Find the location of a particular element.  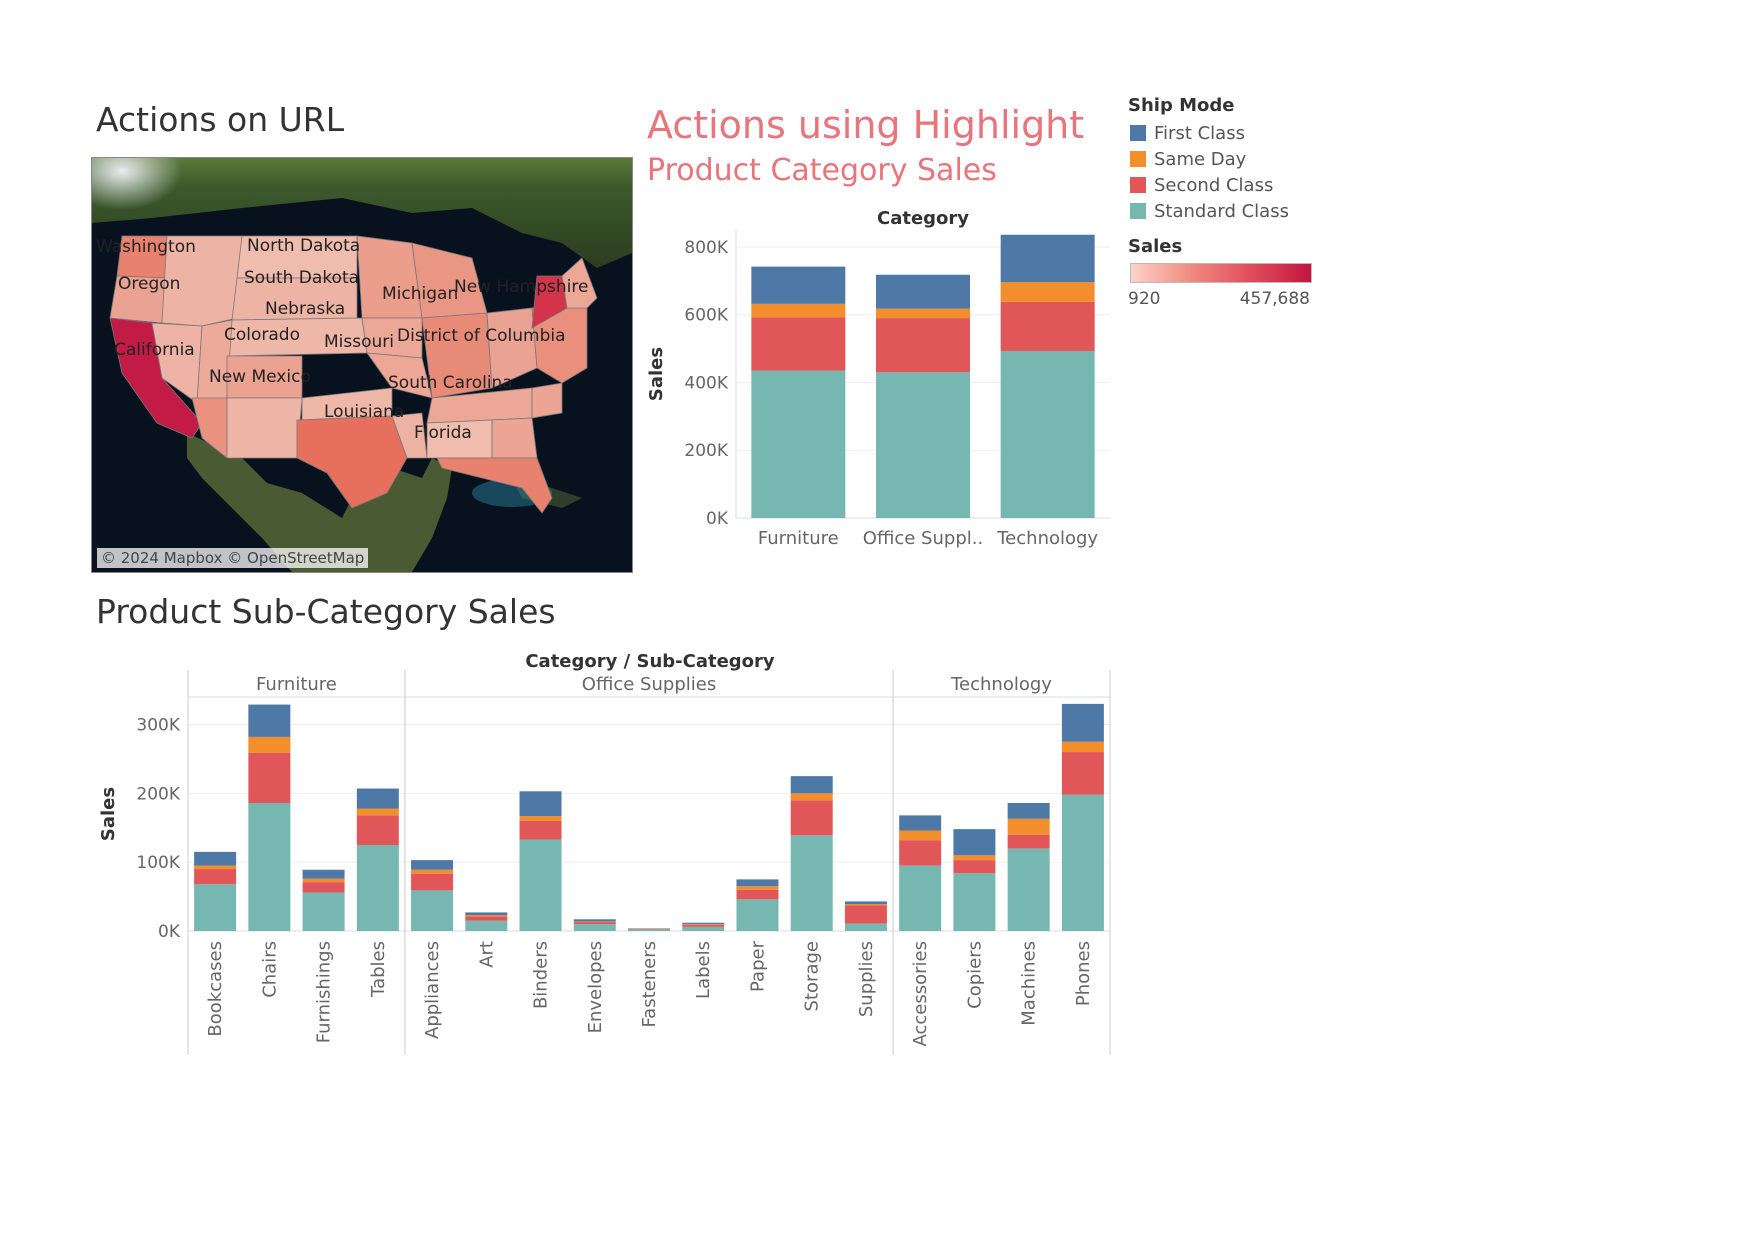

legend-item-second-class: Second Class is located at coordinates (1238, 185).